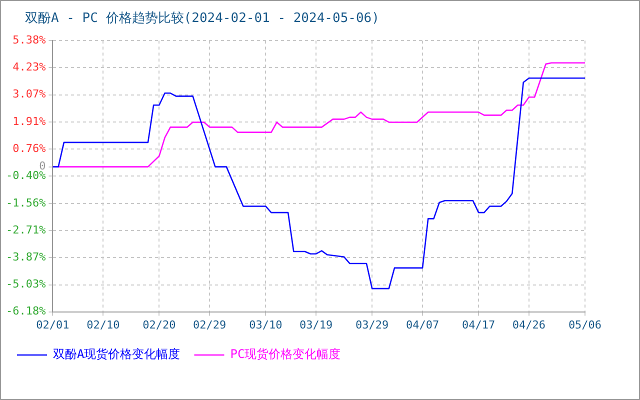 The image size is (640, 400). I want to click on x-tick-label: 02/29, so click(209, 325).